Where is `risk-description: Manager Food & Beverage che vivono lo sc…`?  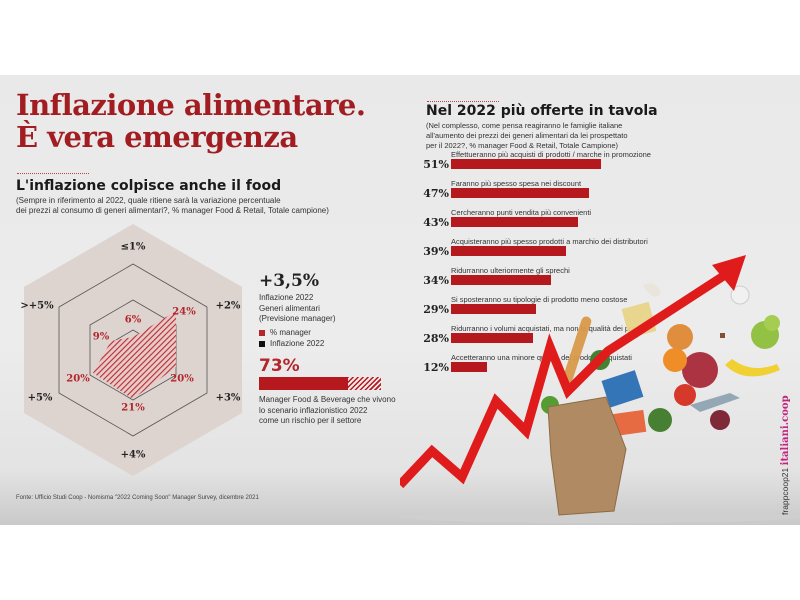 risk-description: Manager Food & Beverage che vivono lo sc… is located at coordinates (327, 411).